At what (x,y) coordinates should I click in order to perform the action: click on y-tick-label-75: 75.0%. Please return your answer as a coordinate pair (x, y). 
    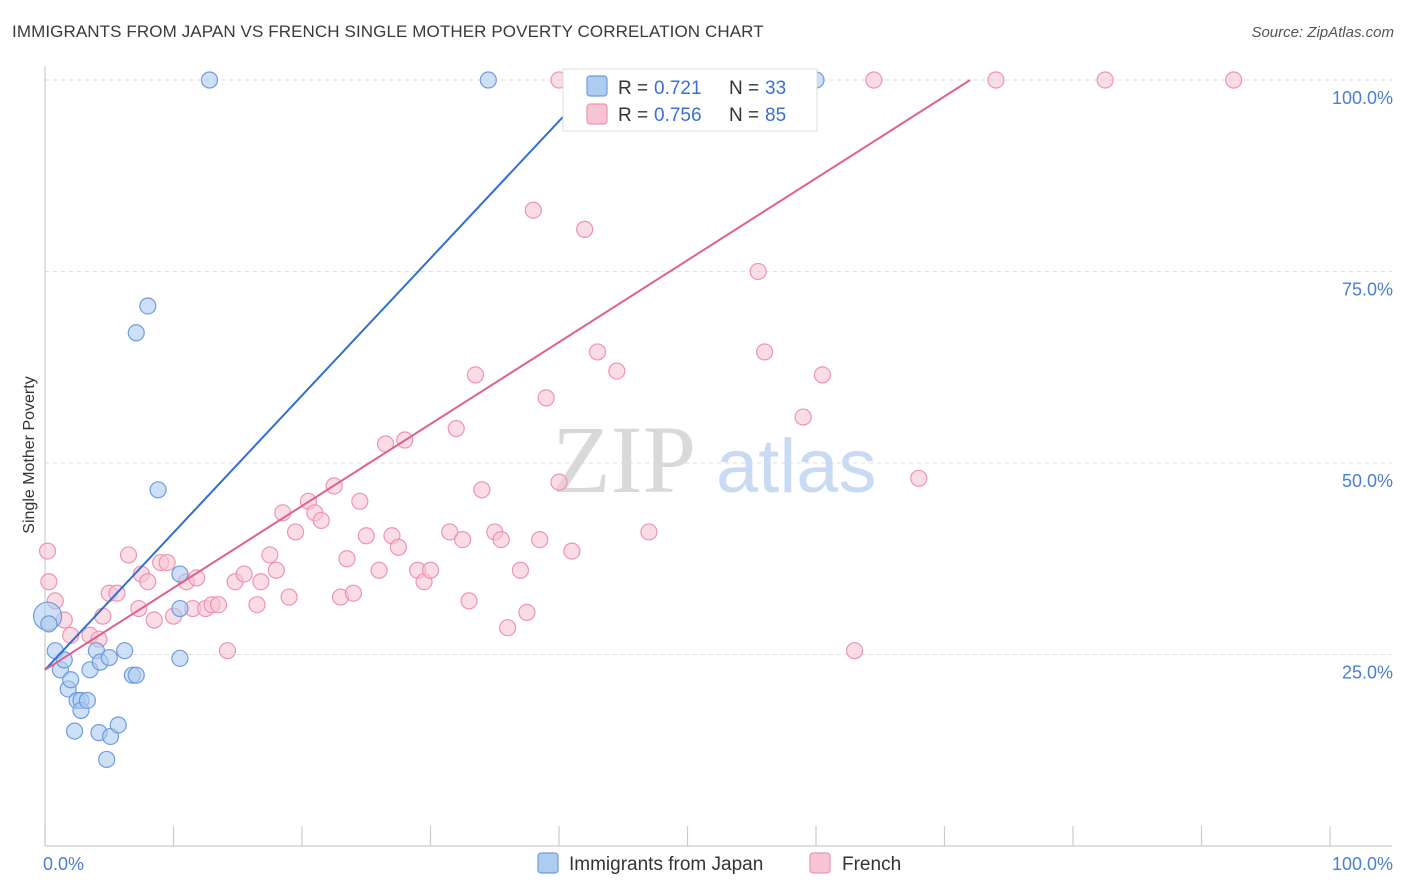
    Looking at the image, I should click on (1367, 290).